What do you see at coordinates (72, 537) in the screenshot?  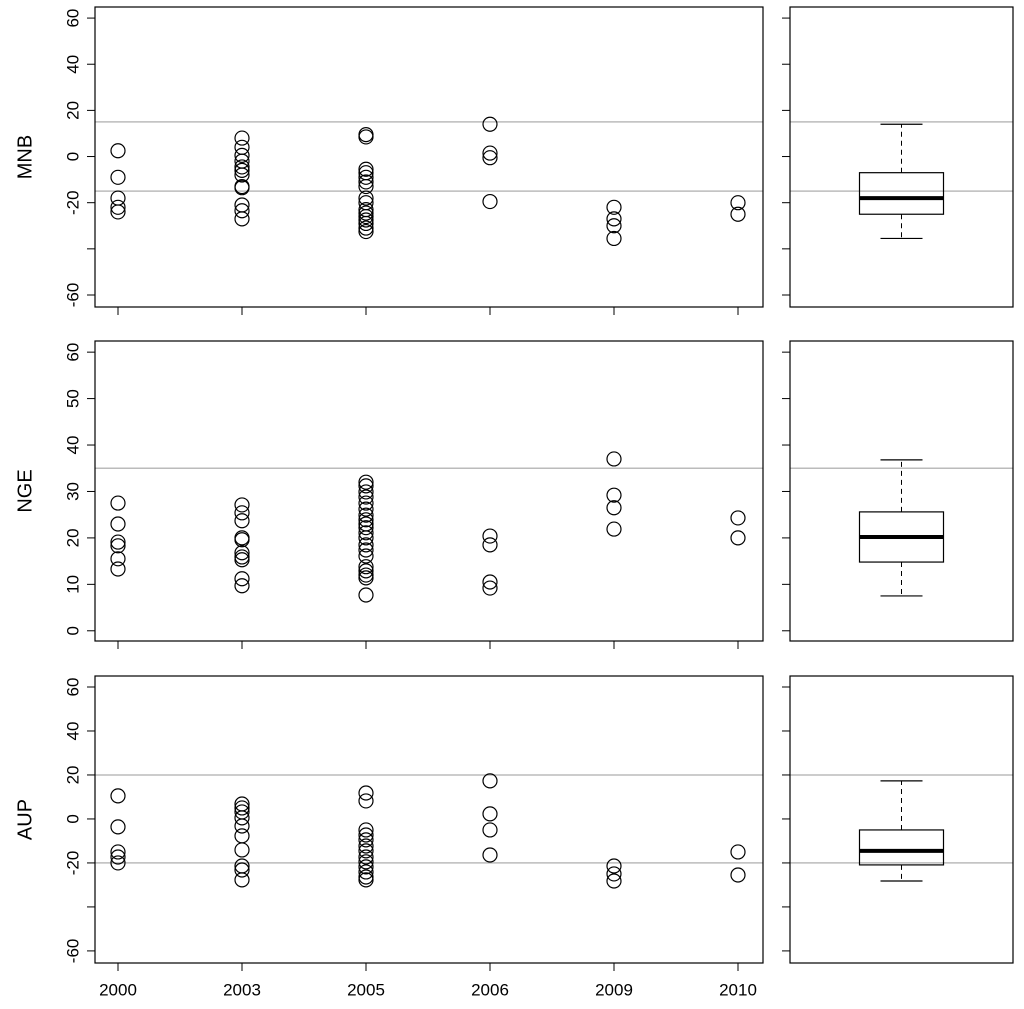 I see `y-tick-label: 20` at bounding box center [72, 537].